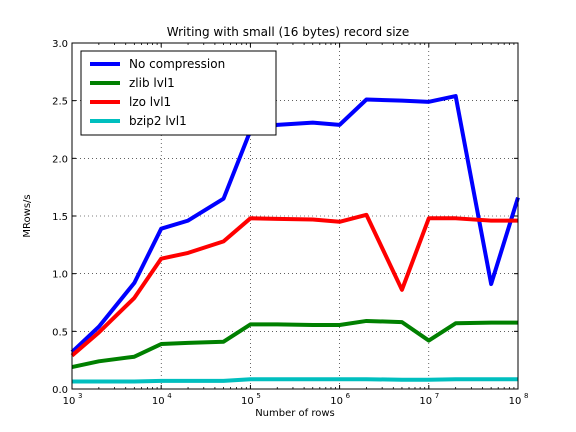  What do you see at coordinates (258, 396) in the screenshot?
I see `x-tick-exponent: 5` at bounding box center [258, 396].